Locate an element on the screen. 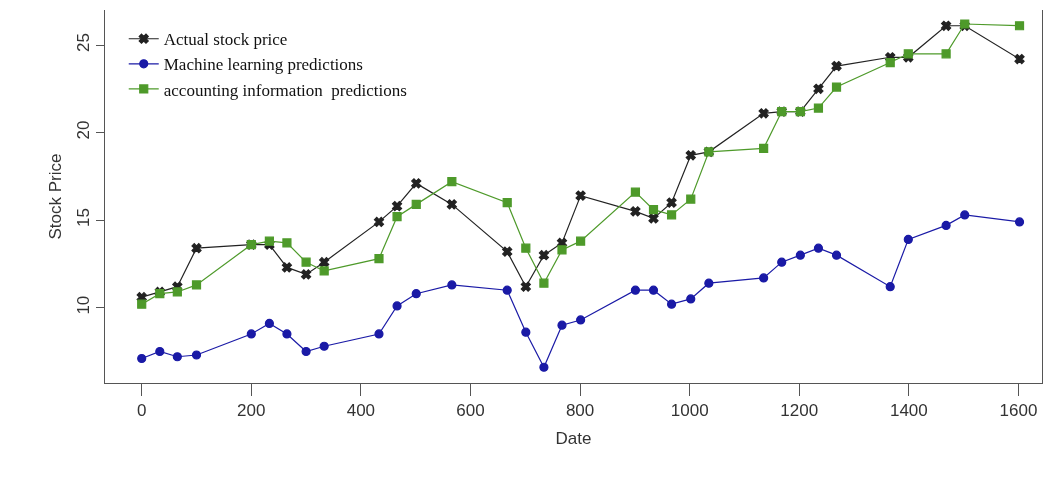 Image resolution: width=1044 pixels, height=477 pixels. legend-label: Machine learning predictions is located at coordinates (263, 65).